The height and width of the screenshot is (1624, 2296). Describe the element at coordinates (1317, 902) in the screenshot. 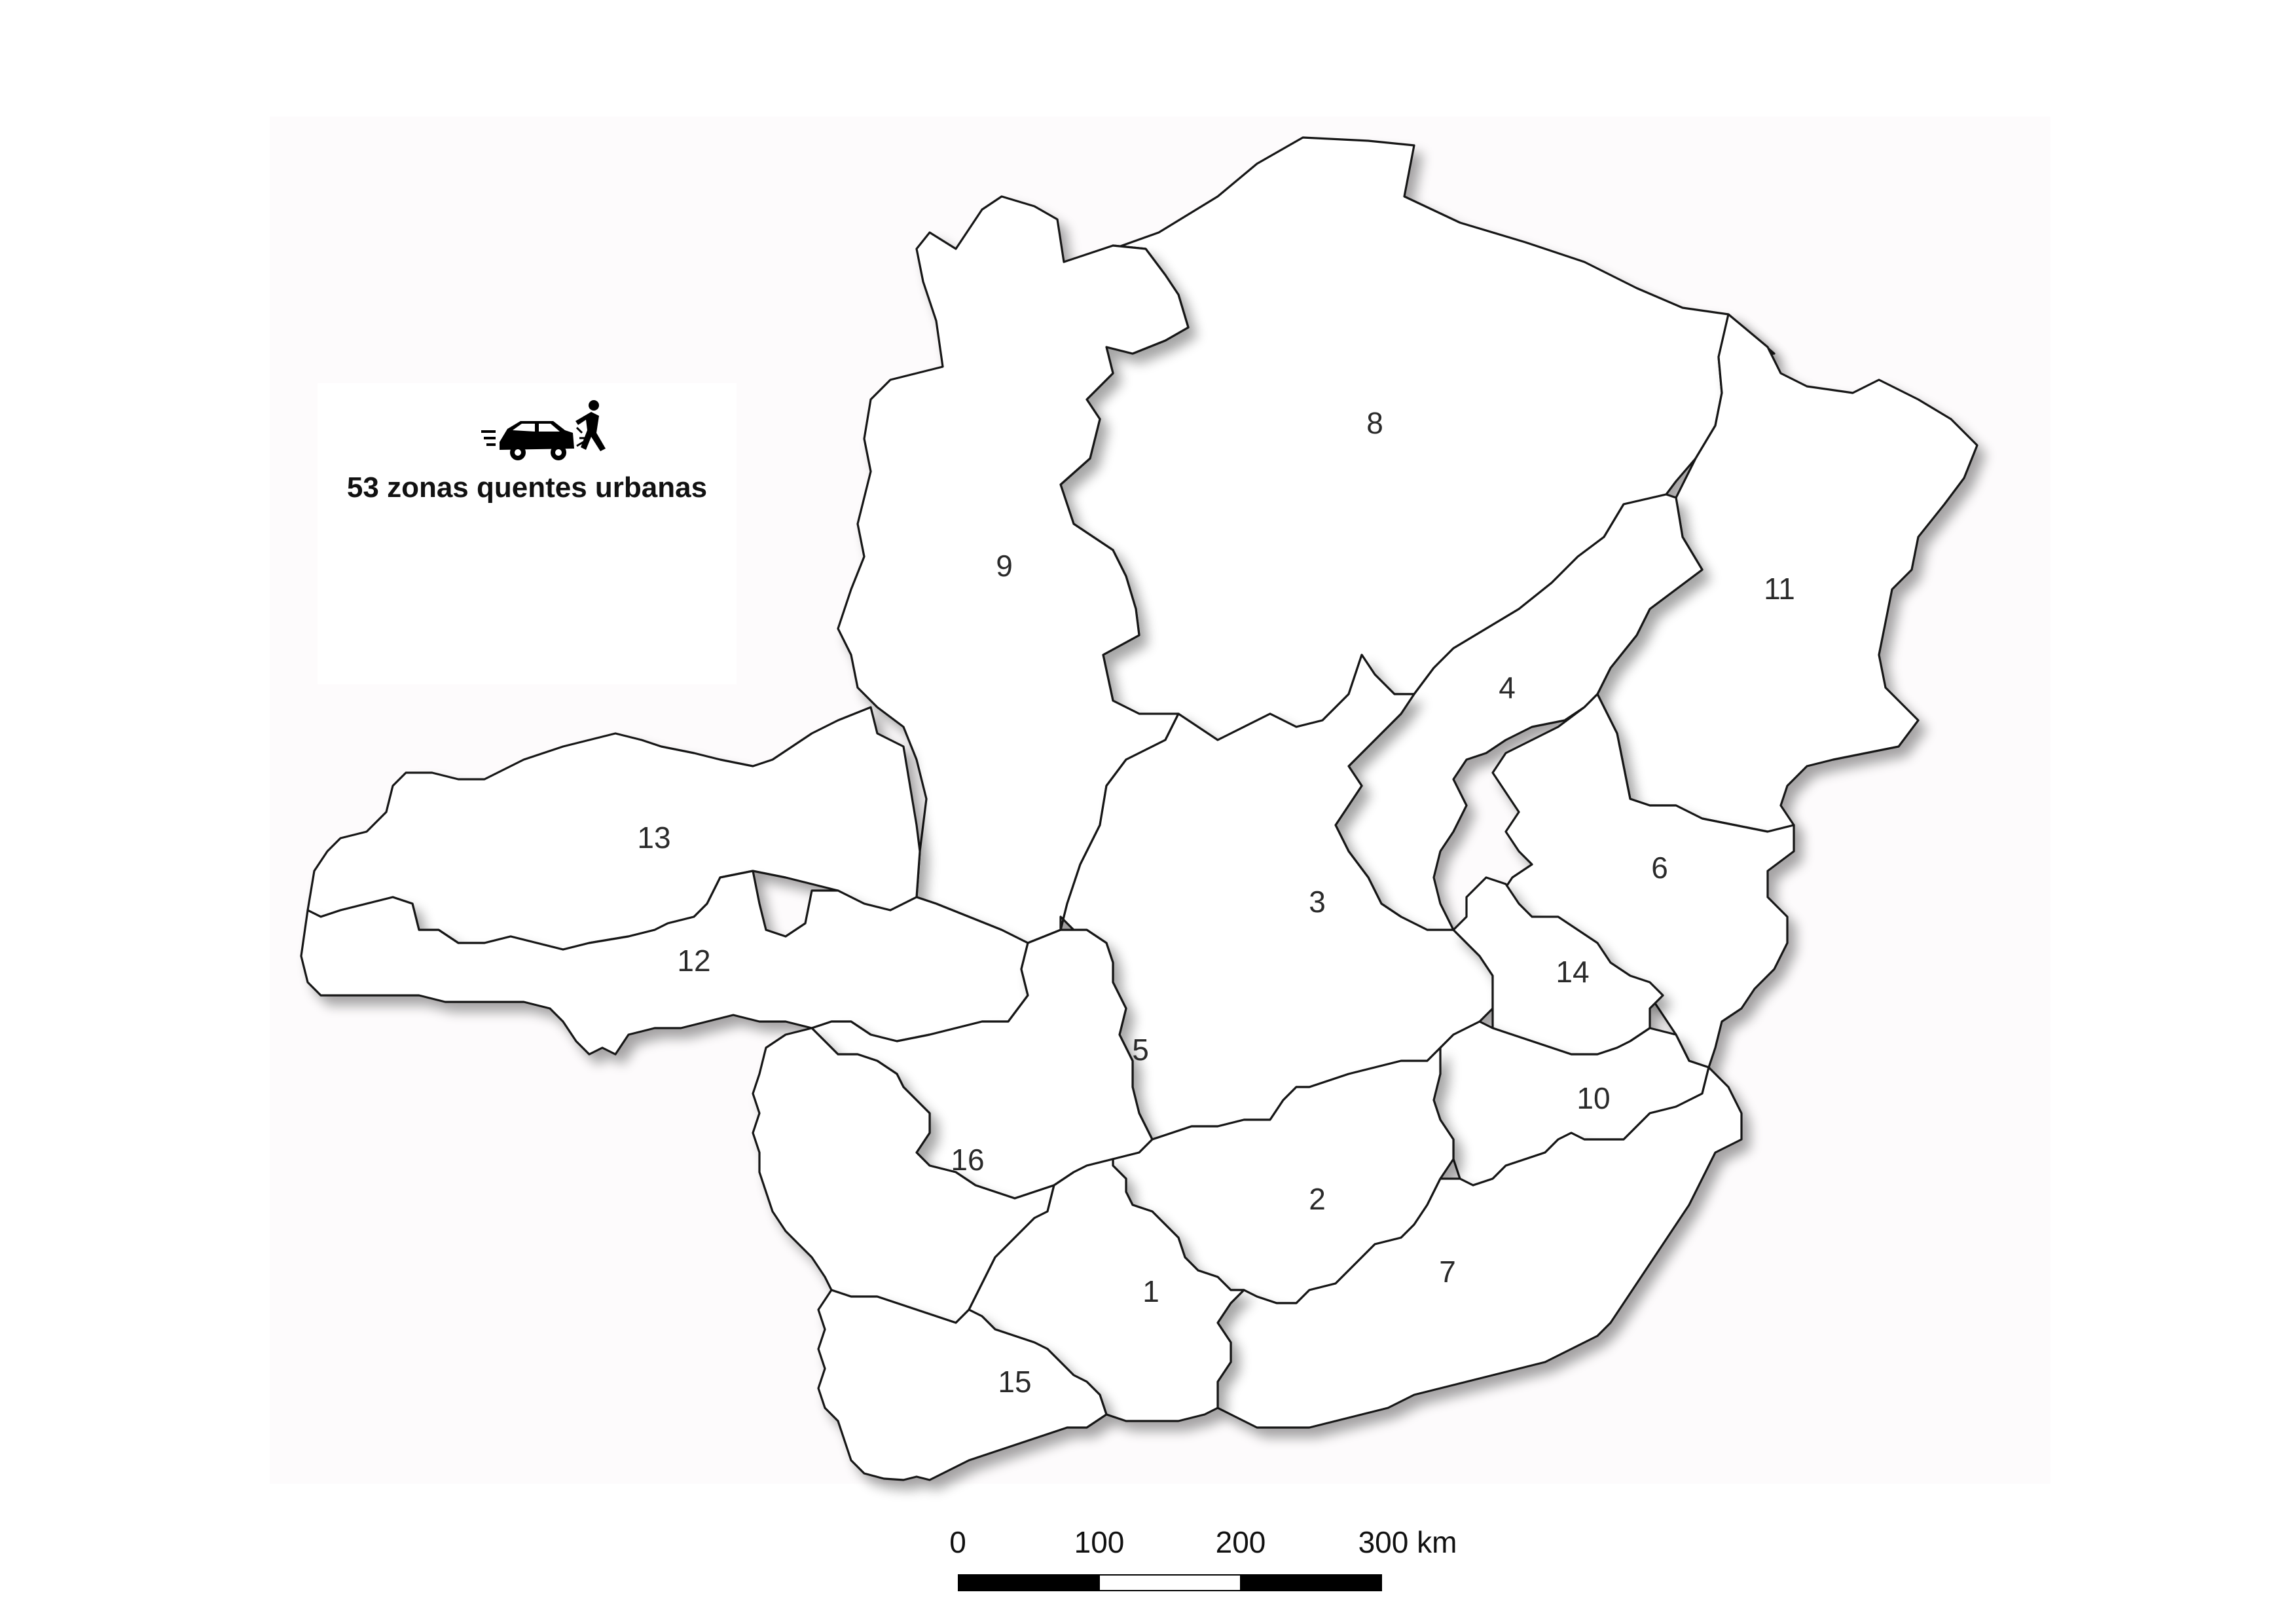

I see `region-label-3: 3` at that location.